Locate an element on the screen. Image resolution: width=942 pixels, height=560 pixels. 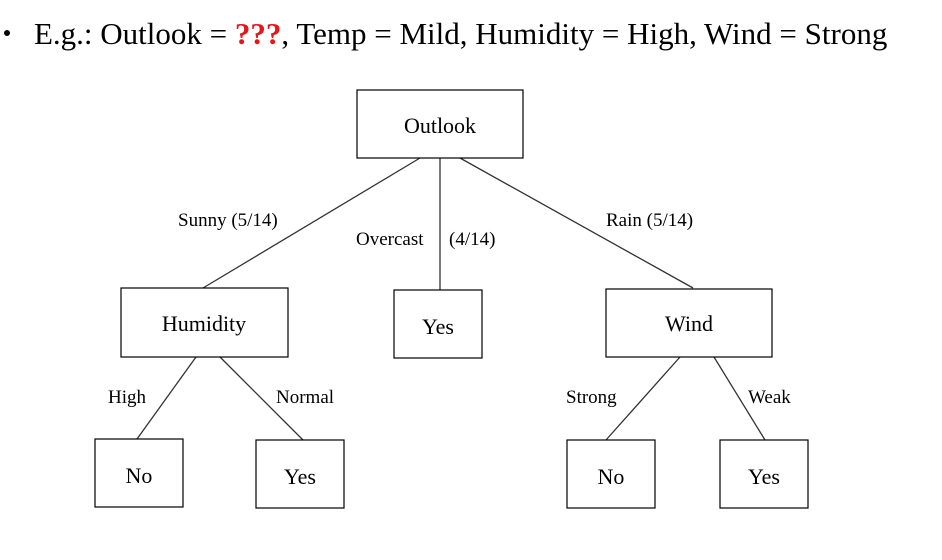
node-outlook: Outlook is located at coordinates (440, 124).